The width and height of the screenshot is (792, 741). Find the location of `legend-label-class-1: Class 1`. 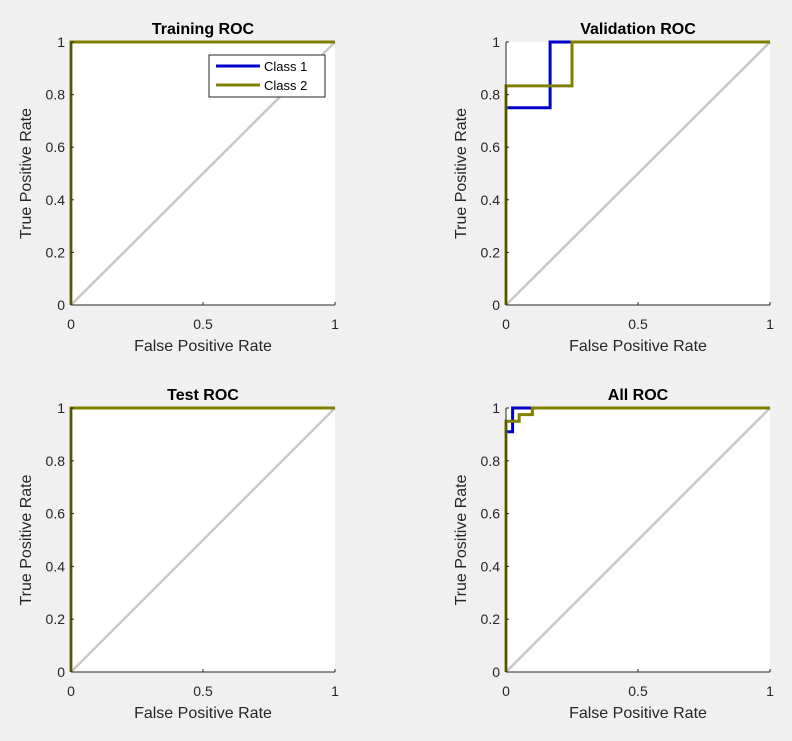

legend-label-class-1: Class 1 is located at coordinates (285, 66).